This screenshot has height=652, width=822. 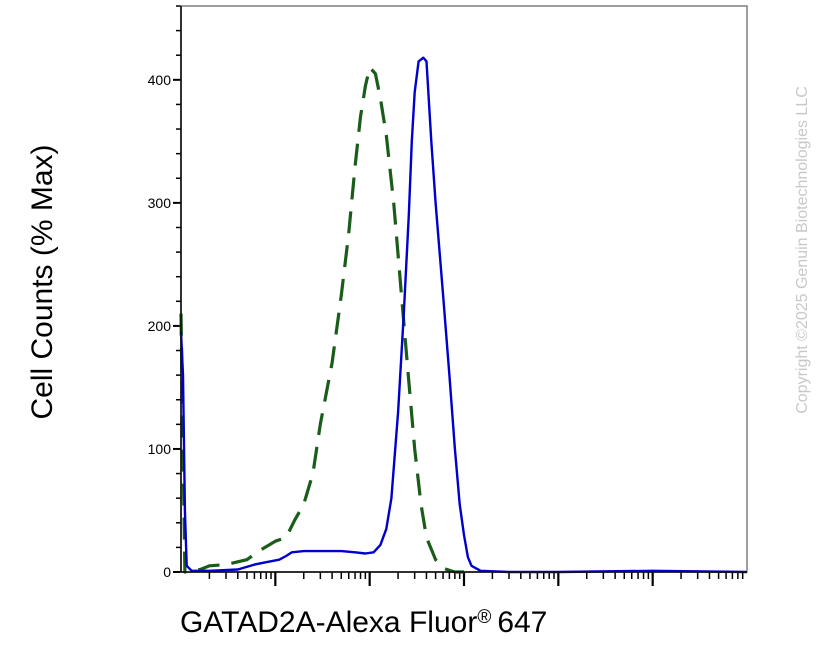 What do you see at coordinates (160, 203) in the screenshot?
I see `y-tick-label: 300` at bounding box center [160, 203].